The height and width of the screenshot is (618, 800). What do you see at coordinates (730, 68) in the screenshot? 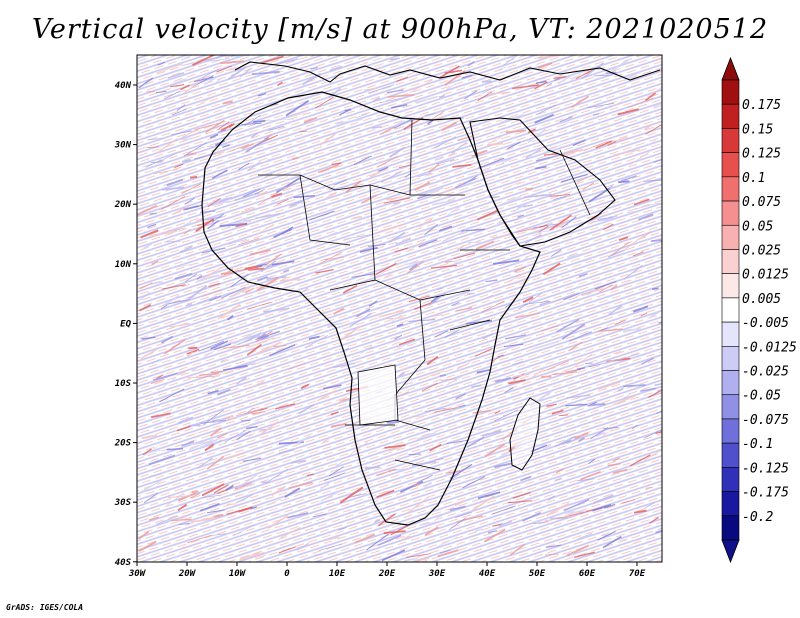
I see `colorbar-top-arrow` at bounding box center [730, 68].